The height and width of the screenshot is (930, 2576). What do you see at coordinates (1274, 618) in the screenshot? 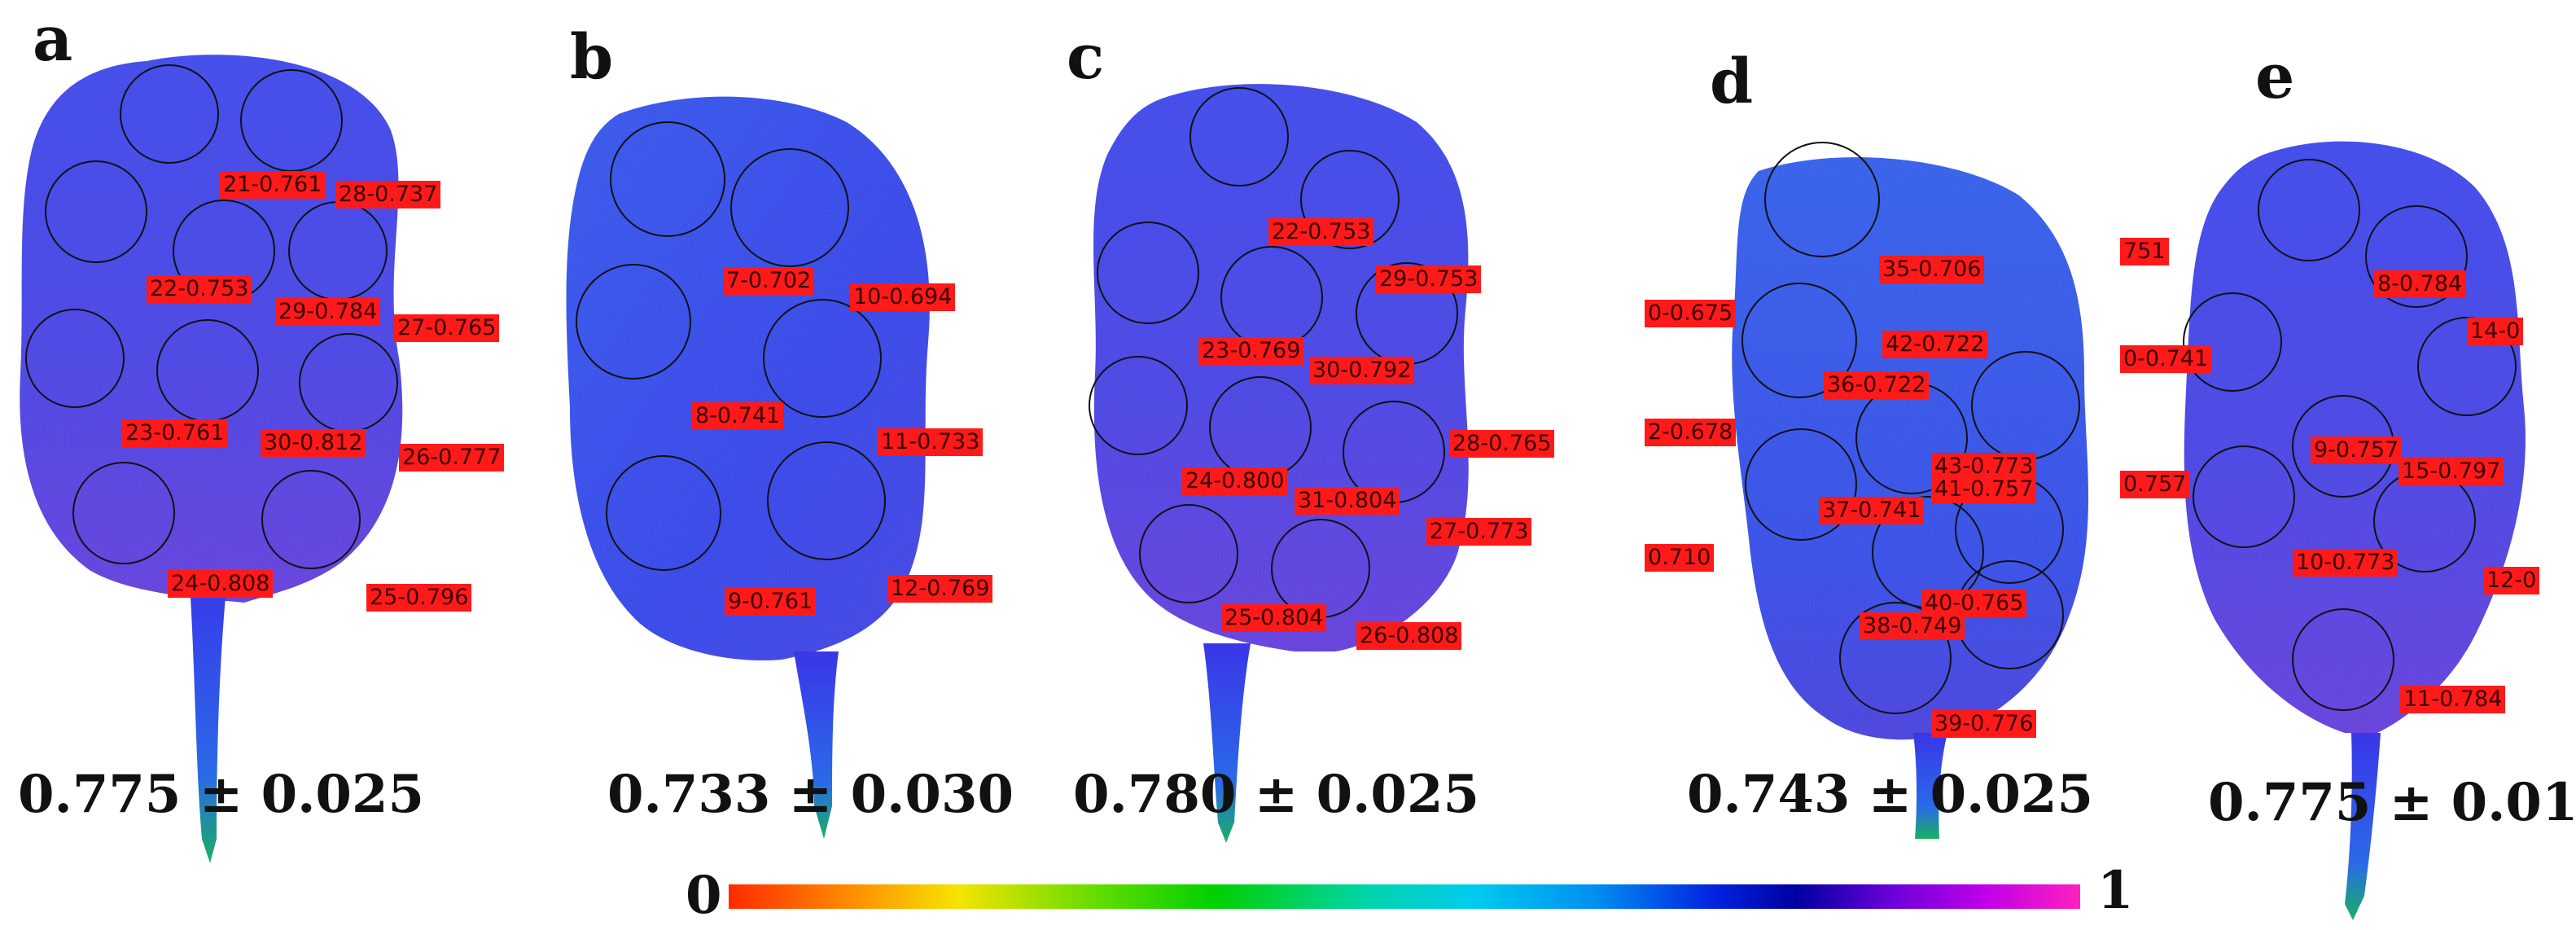
I see `roi-label: 25-0.804` at bounding box center [1274, 618].